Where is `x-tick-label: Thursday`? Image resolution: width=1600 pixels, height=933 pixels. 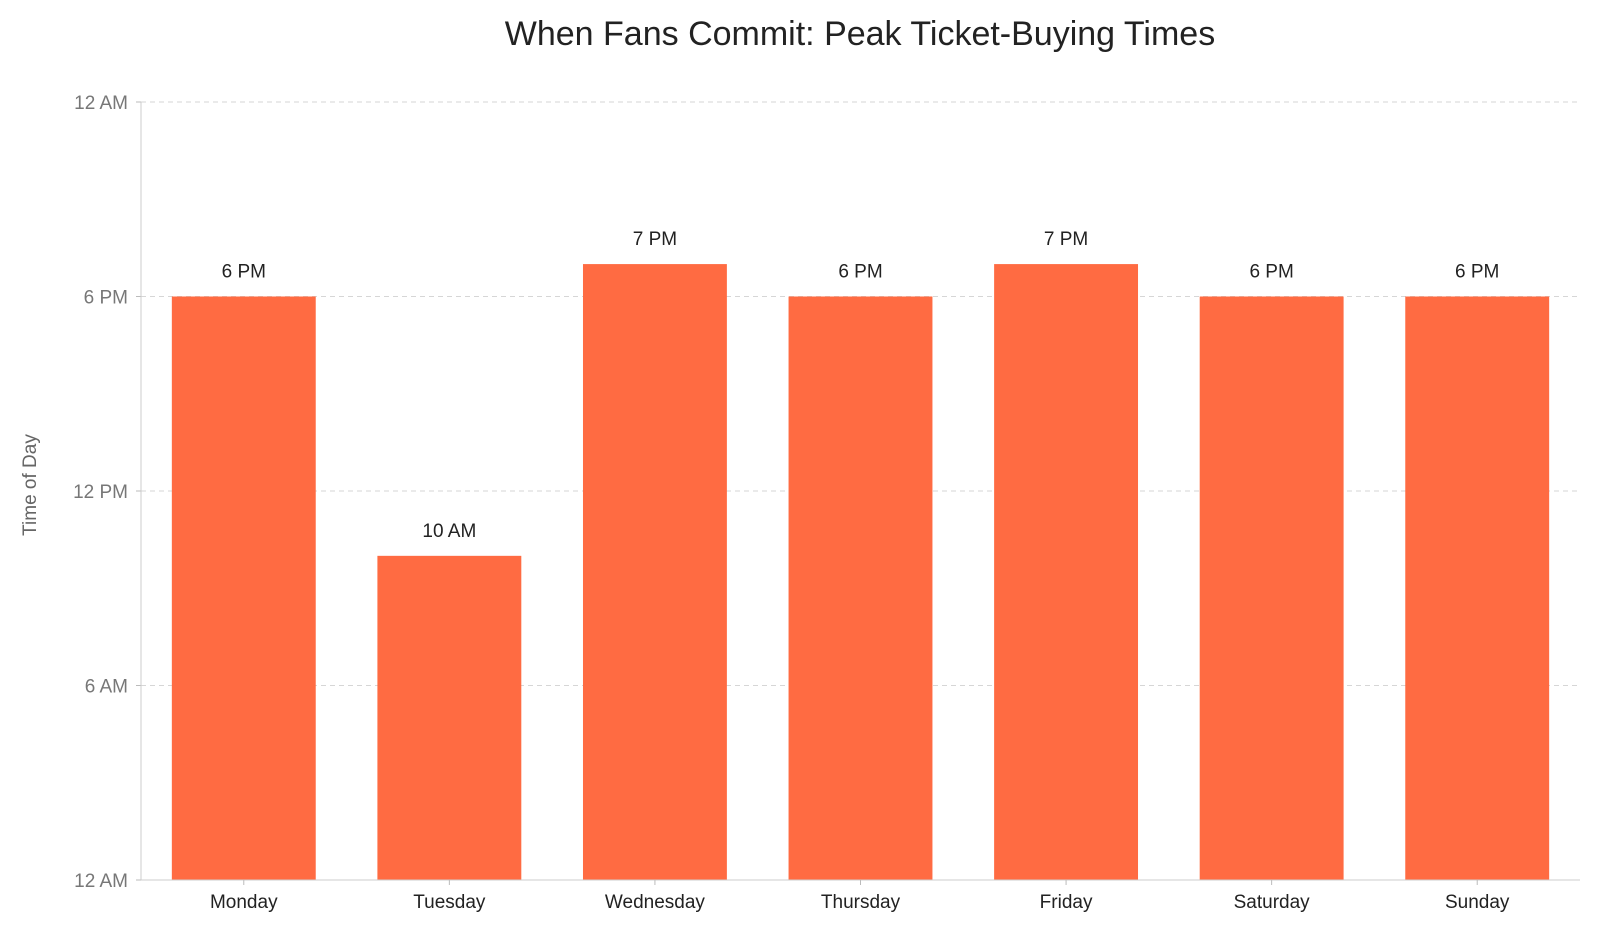 x-tick-label: Thursday is located at coordinates (861, 902).